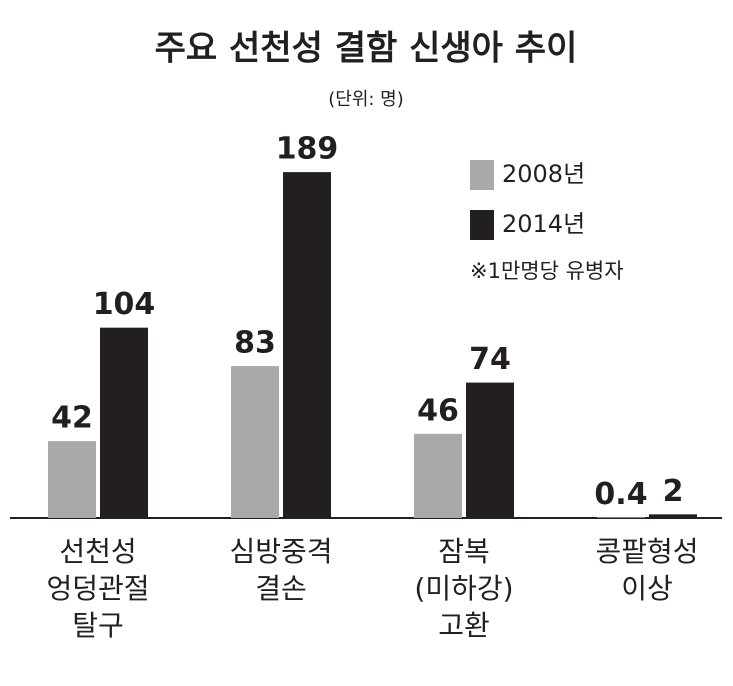  Describe the element at coordinates (255, 343) in the screenshot. I see `value-label: 83` at that location.